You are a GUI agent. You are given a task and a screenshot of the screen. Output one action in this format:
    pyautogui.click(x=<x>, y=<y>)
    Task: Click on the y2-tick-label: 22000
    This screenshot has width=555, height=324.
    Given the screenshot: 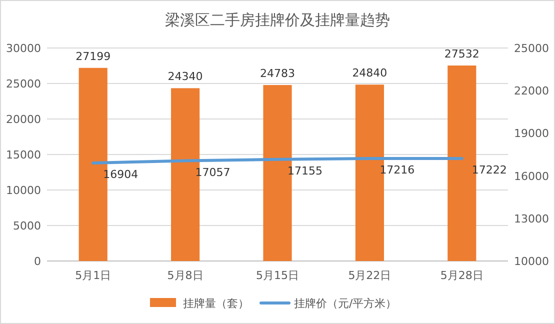 What is the action you would take?
    pyautogui.click(x=531, y=91)
    